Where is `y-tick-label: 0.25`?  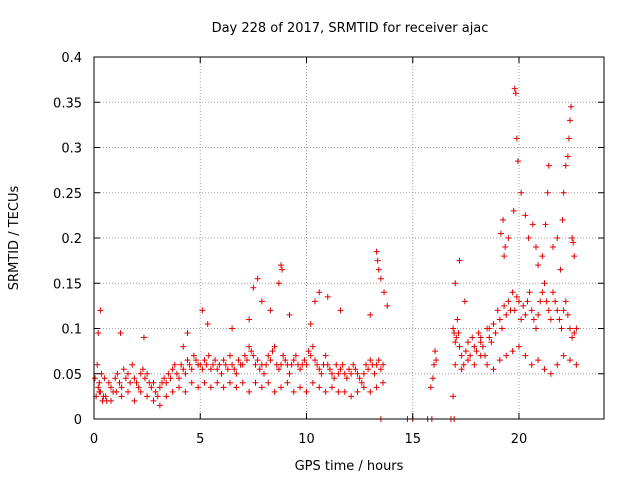
y-tick-label: 0.25 is located at coordinates (67, 194).